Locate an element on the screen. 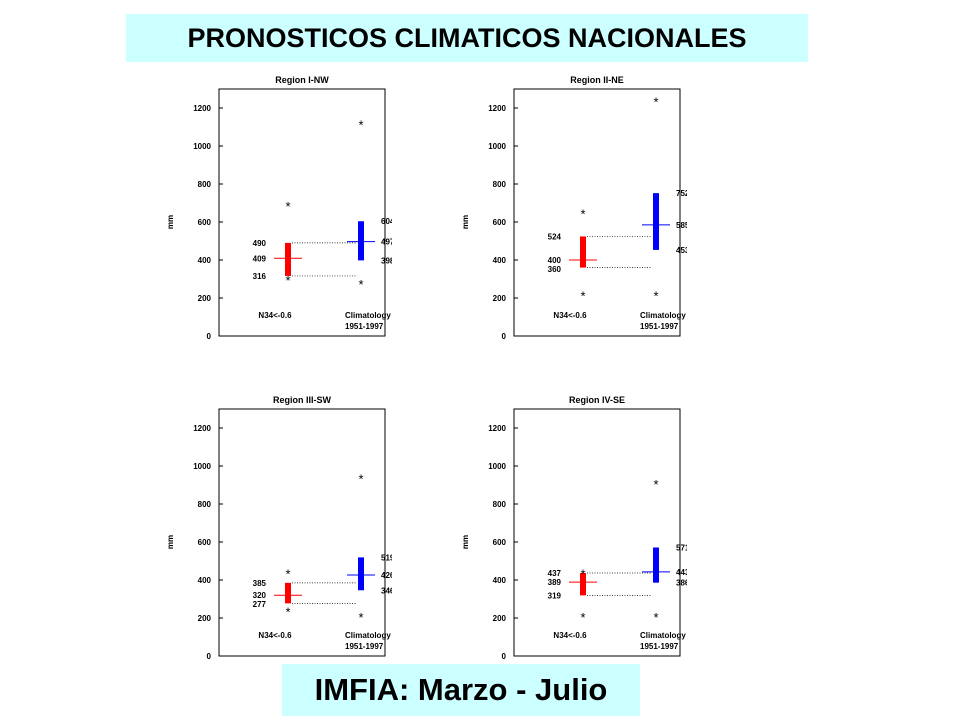 Image resolution: width=960 pixels, height=720 pixels. page-title: PRONOSTICOS CLIMATICOS NACIONALES is located at coordinates (467, 38).